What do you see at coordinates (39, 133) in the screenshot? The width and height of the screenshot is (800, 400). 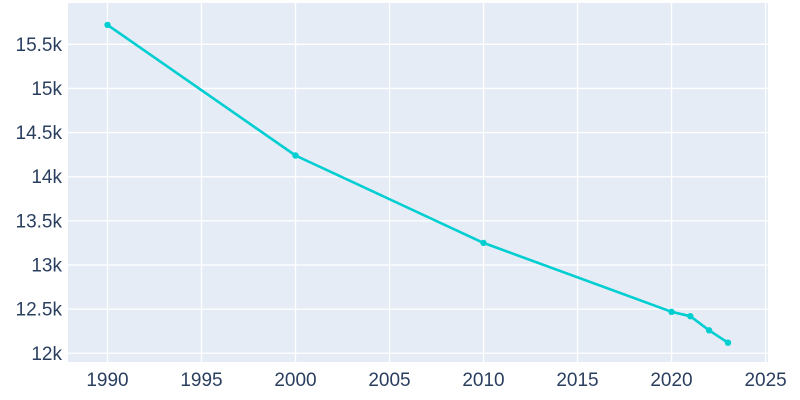 I see `y-tick-label: 14.5k` at bounding box center [39, 133].